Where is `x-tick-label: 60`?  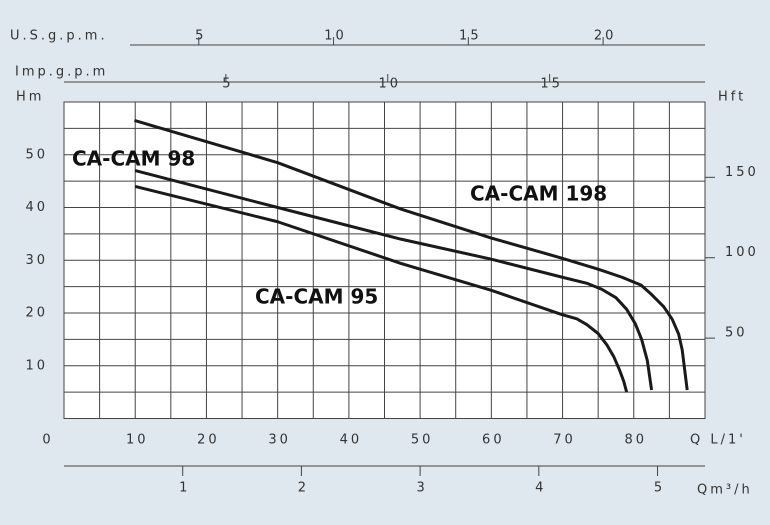
x-tick-label: 60 is located at coordinates (493, 440).